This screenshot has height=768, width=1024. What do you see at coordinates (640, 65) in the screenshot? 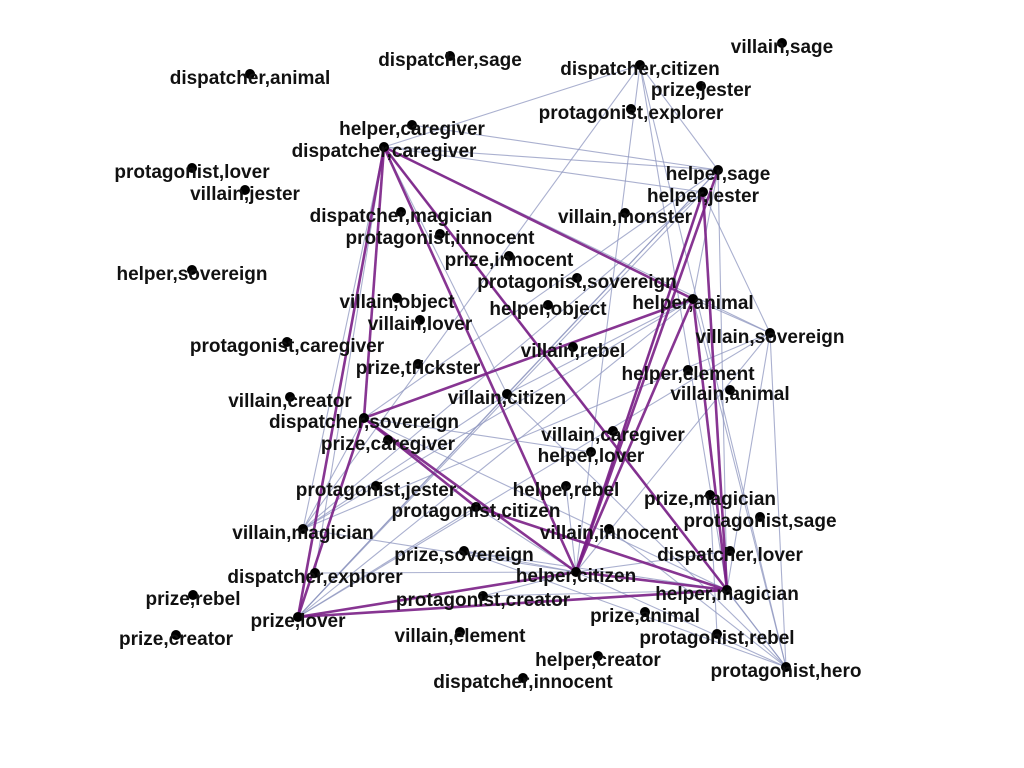
I see `node-dot-dispatcher-citizen` at bounding box center [640, 65].